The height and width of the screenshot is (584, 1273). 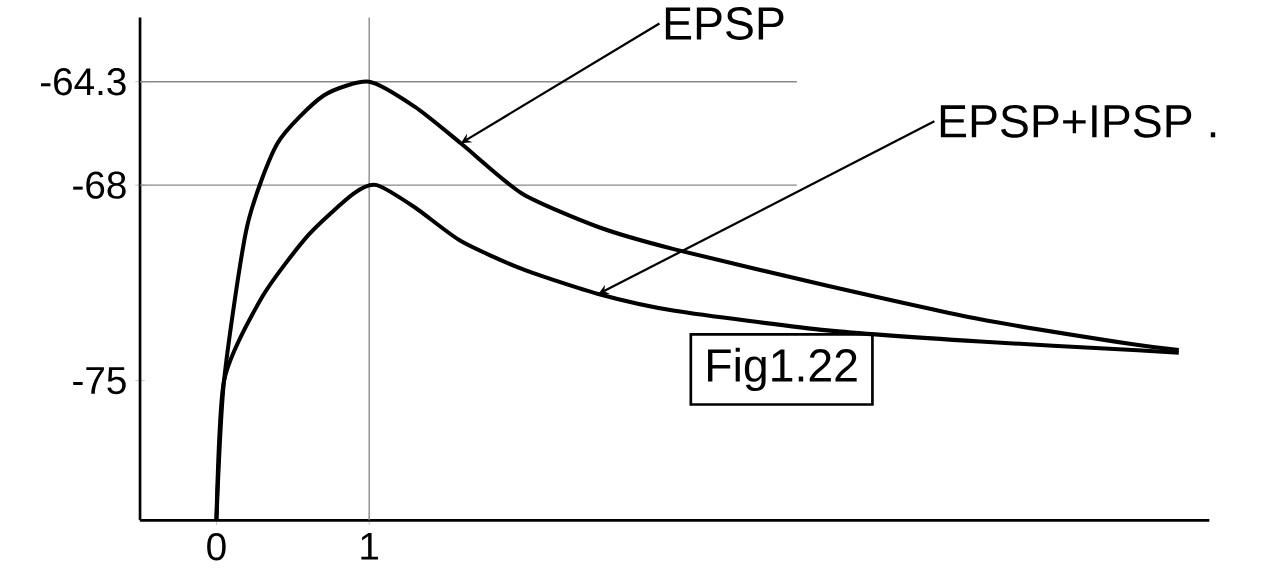 I want to click on text: EPSP+IPSP ., so click(x=1078, y=121).